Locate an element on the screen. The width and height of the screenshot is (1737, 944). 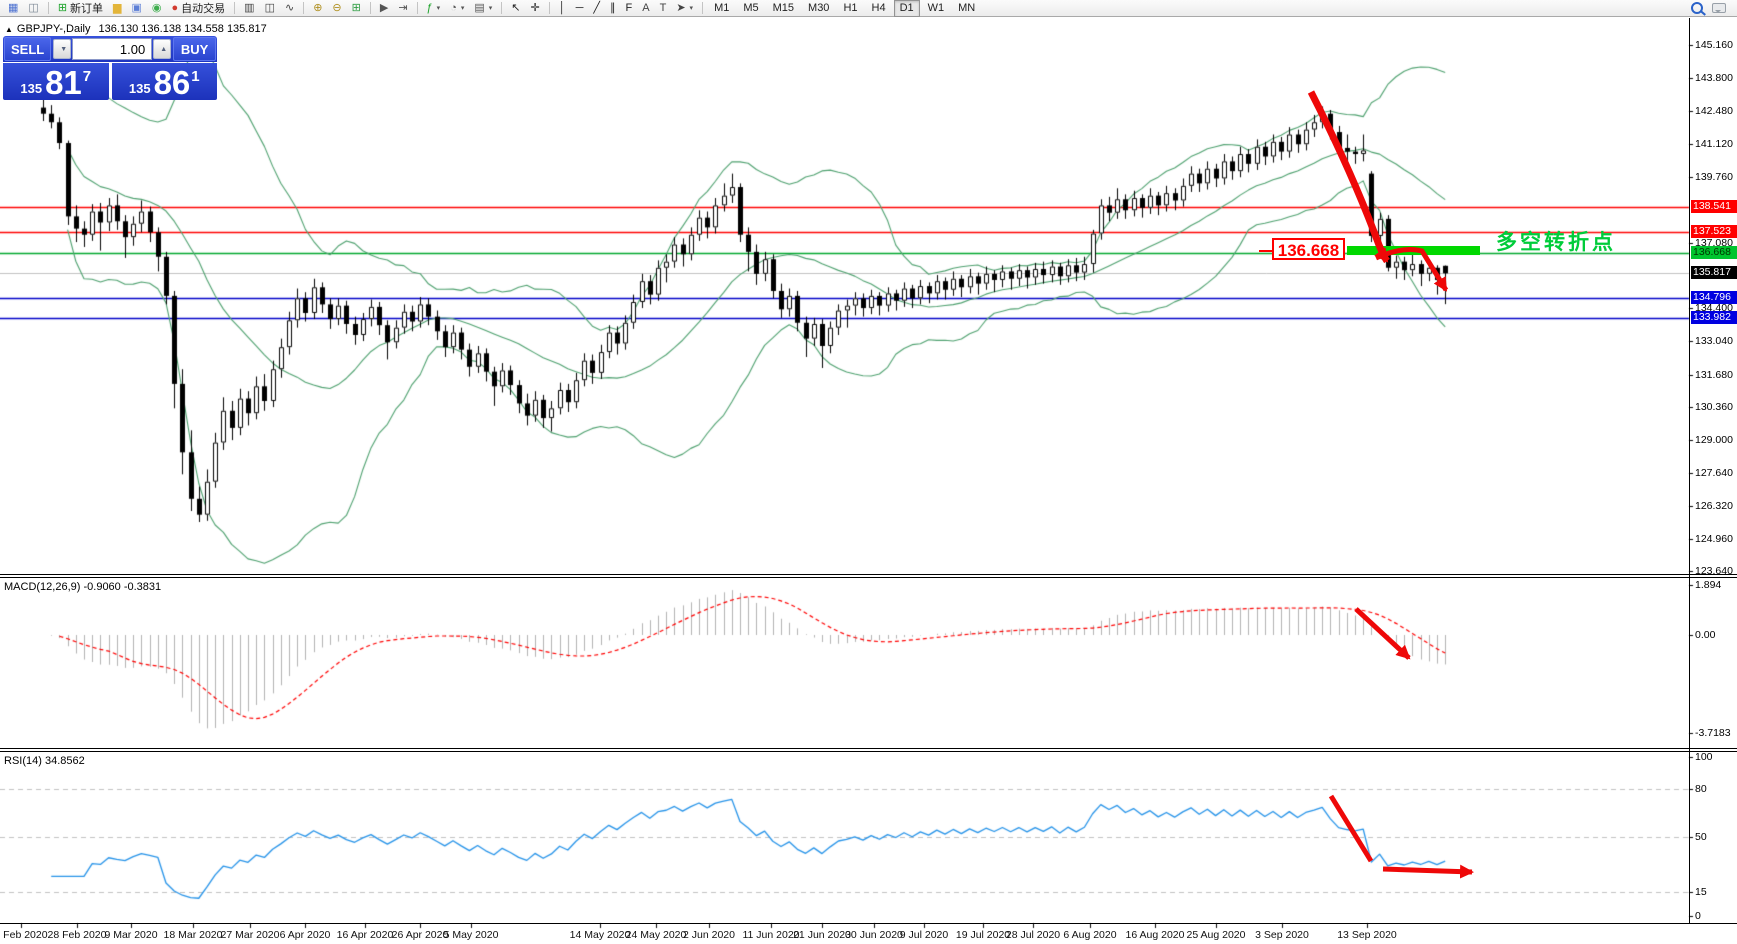
timeframe-button-mn: MN is located at coordinates (967, 8).